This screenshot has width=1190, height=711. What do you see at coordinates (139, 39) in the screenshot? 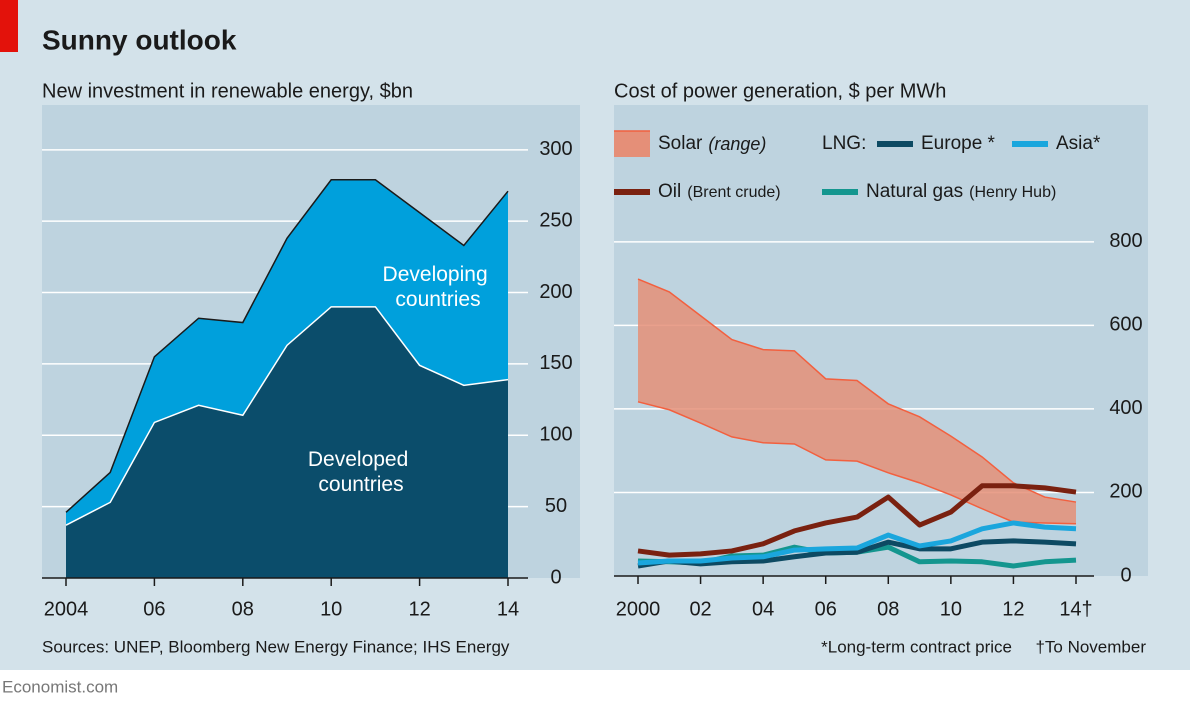
I see `page-title: Sunny outlook` at bounding box center [139, 39].